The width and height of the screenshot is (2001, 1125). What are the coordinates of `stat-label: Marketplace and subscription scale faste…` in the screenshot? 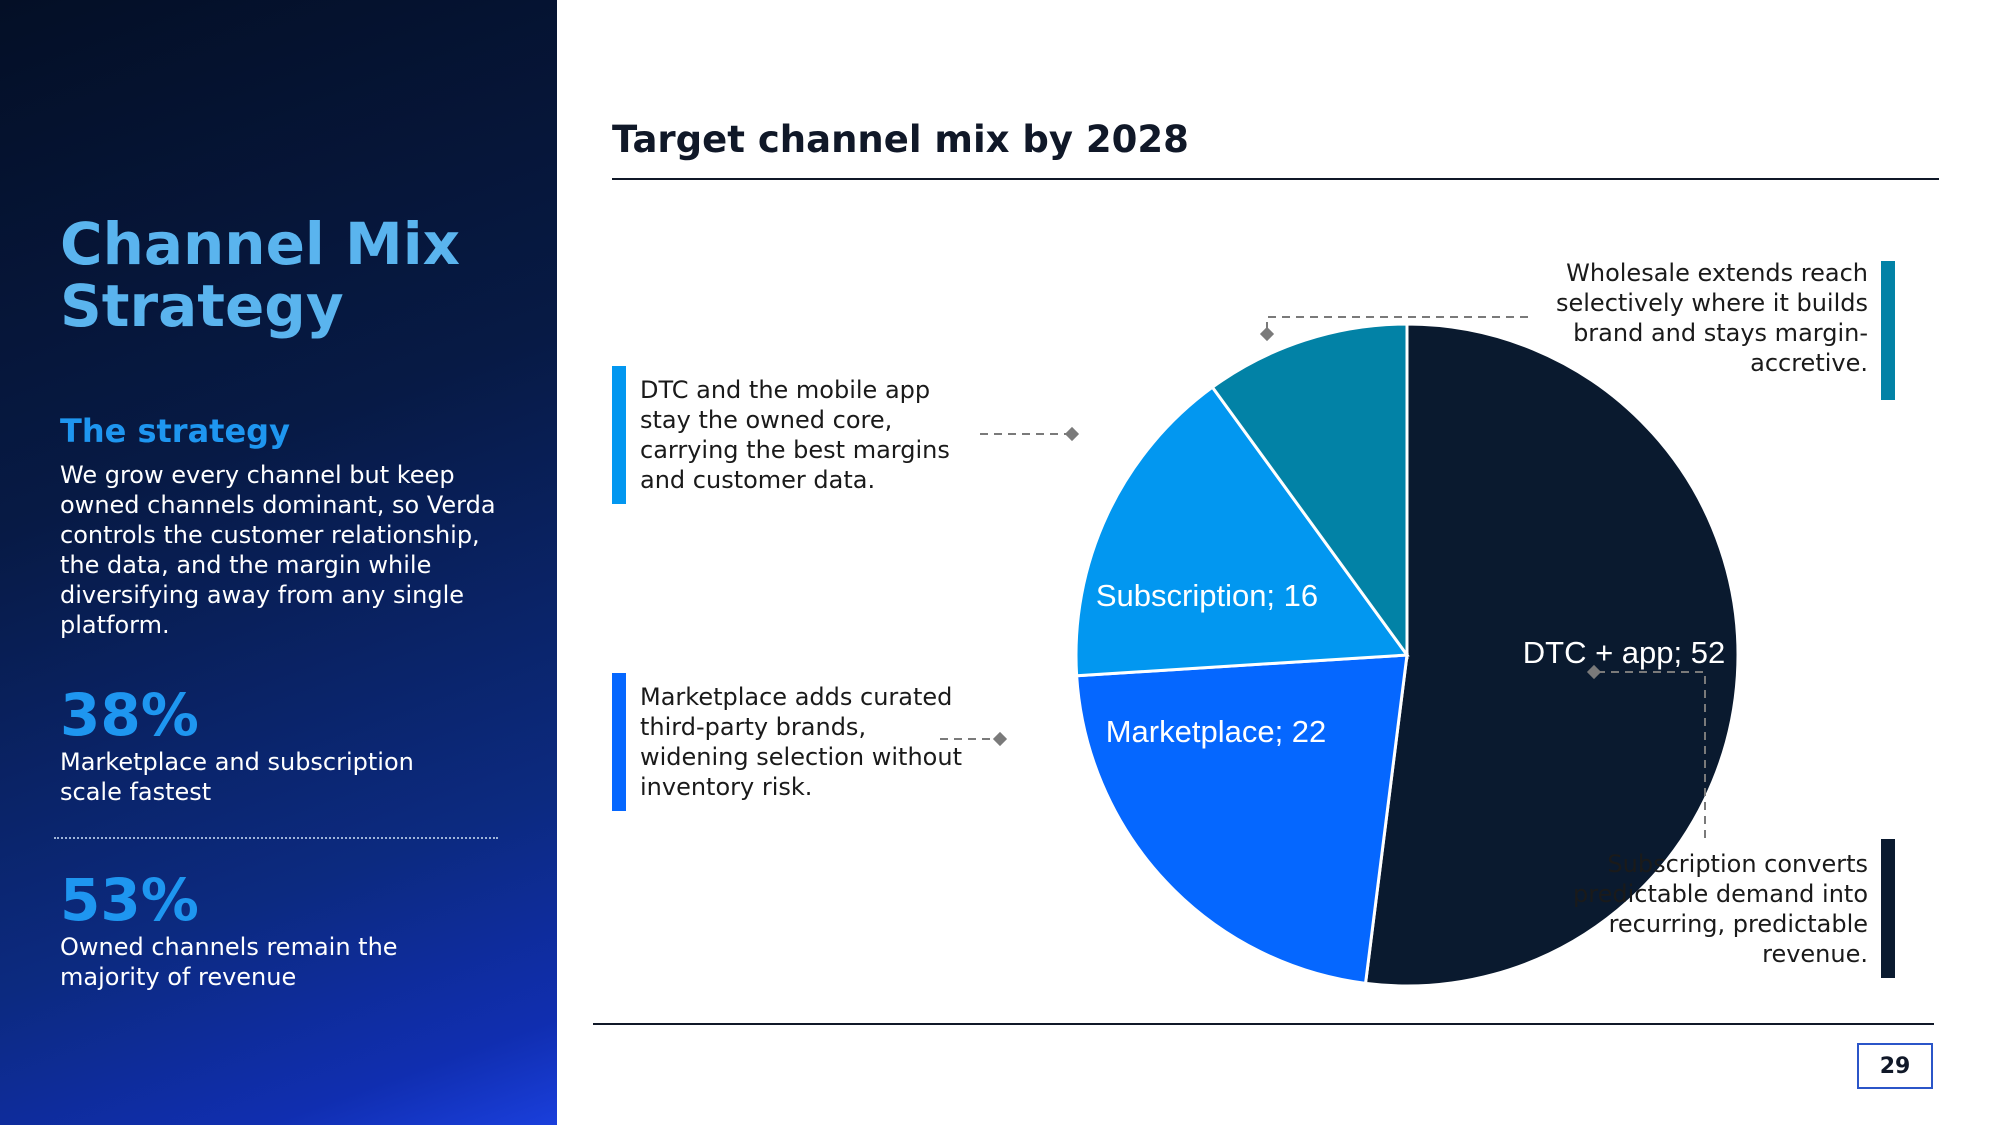 It's located at (237, 777).